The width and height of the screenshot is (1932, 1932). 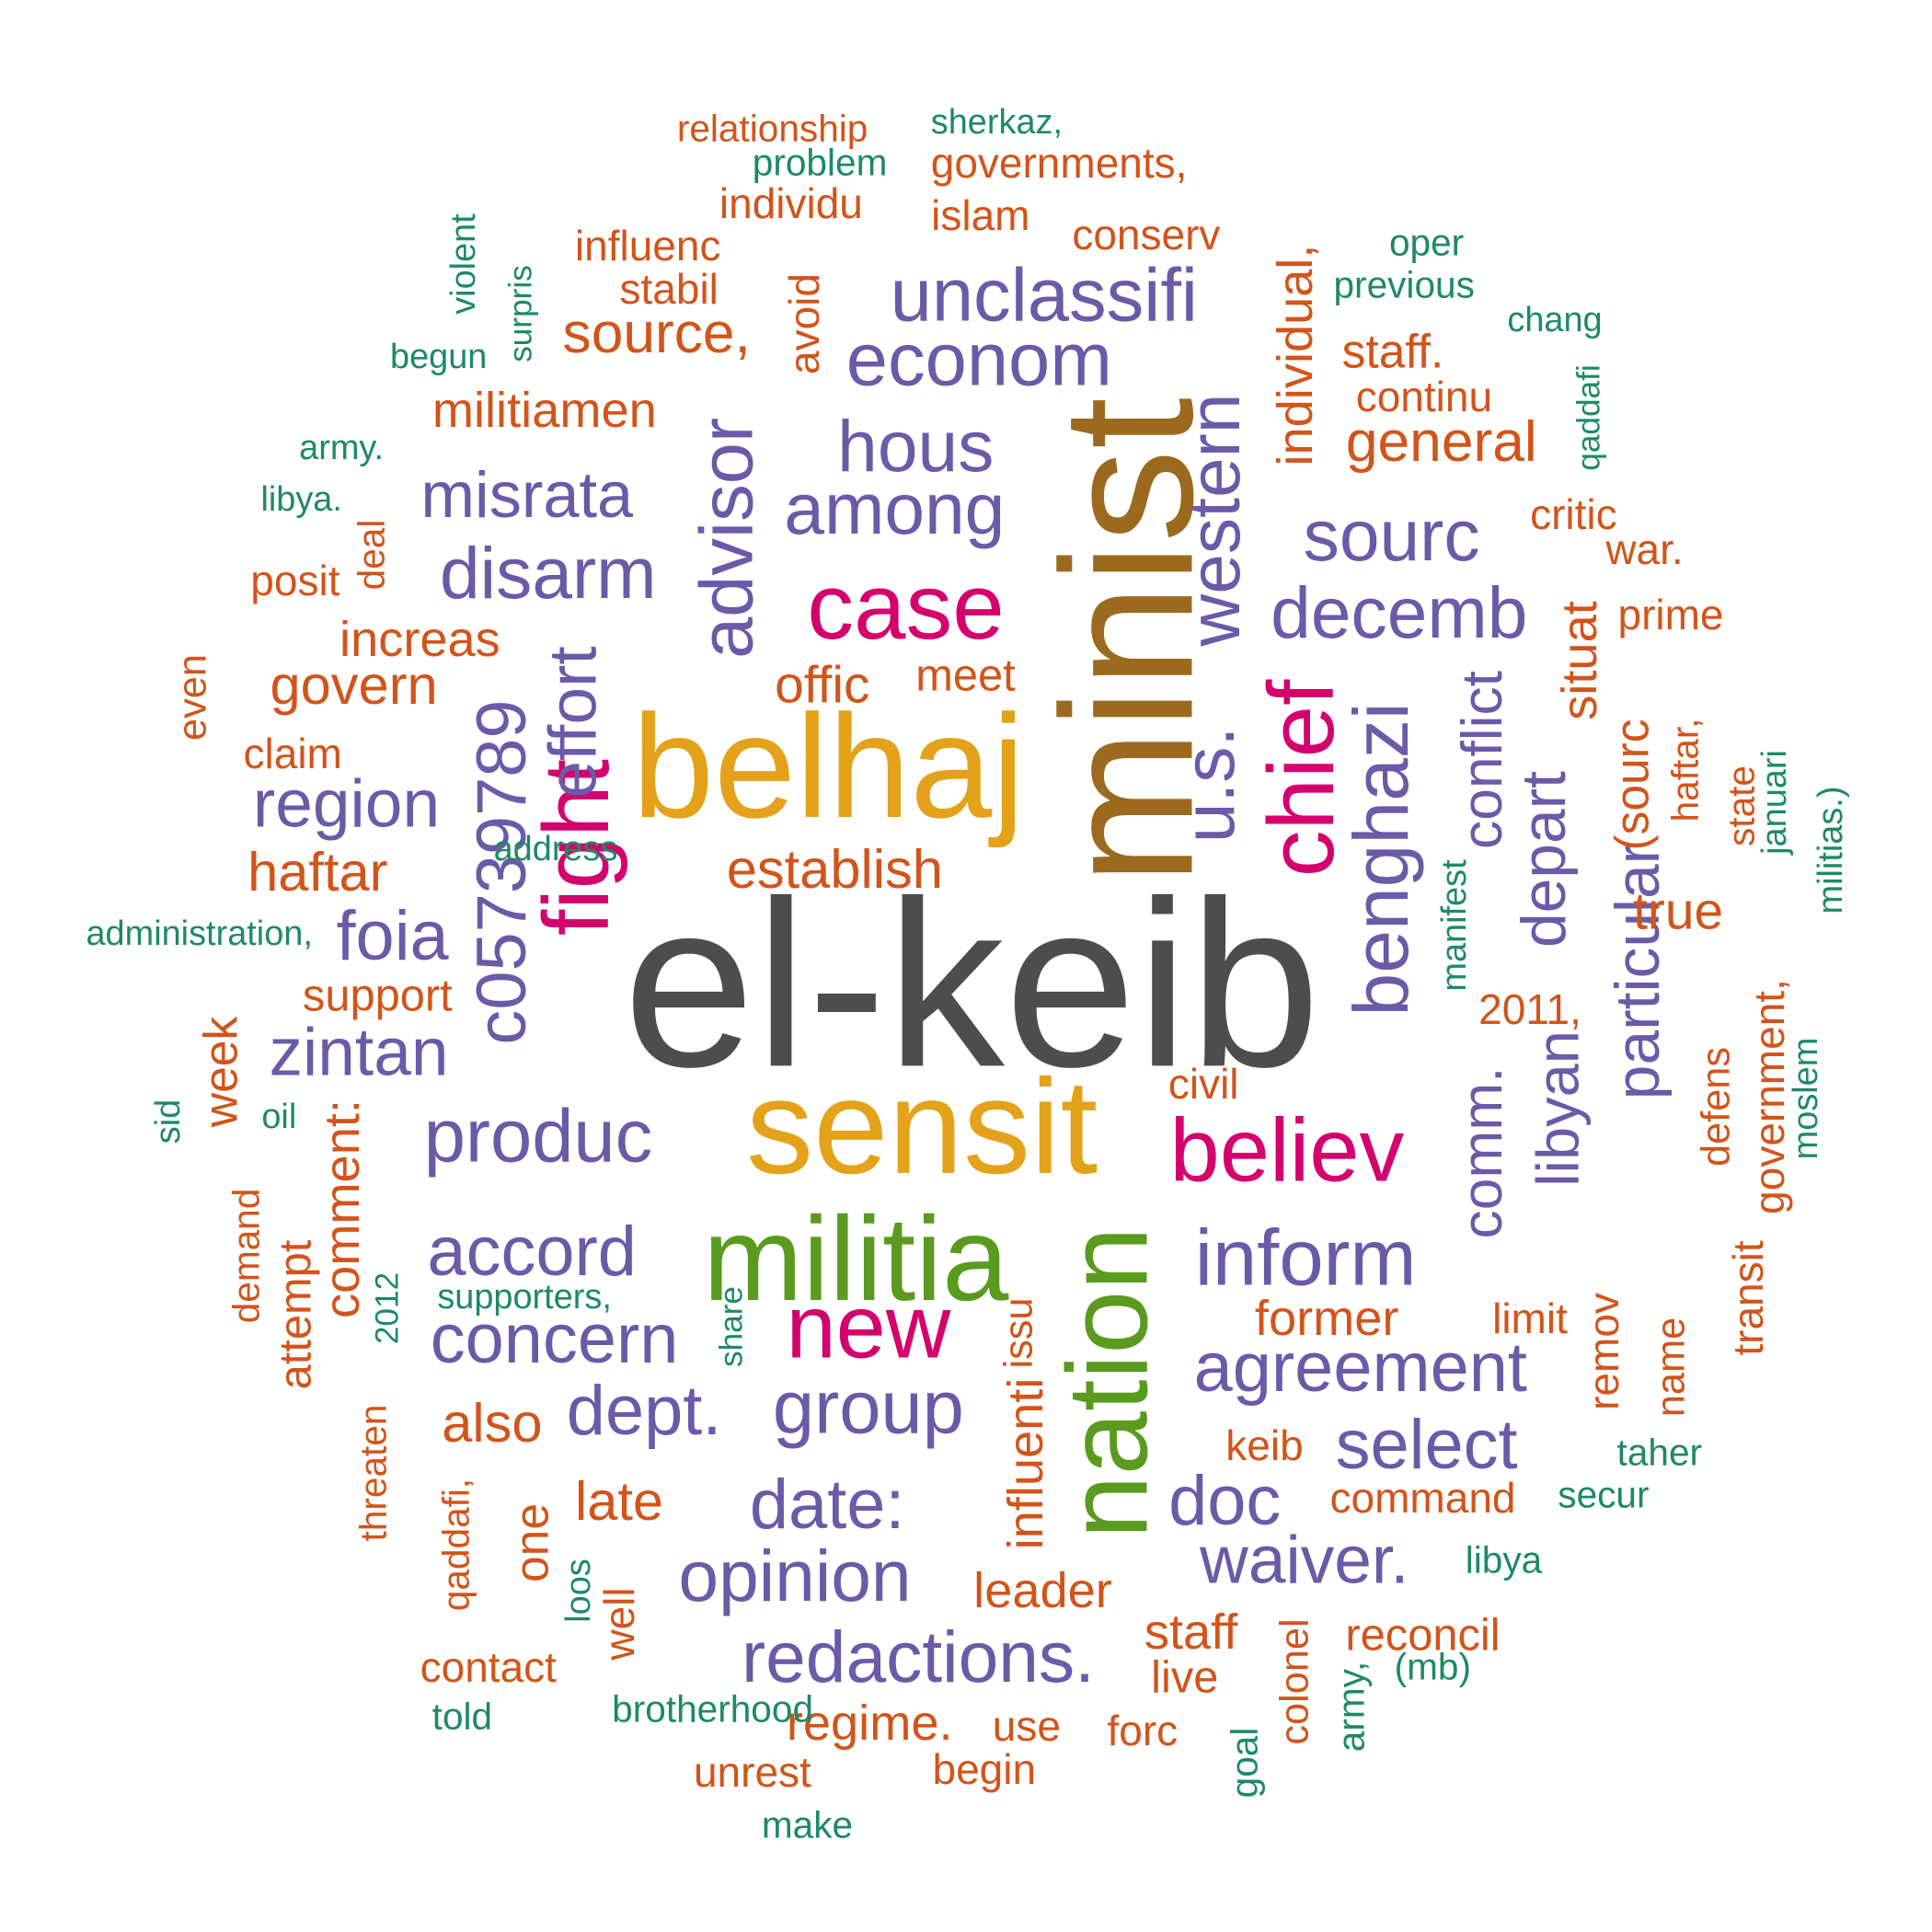 I want to click on word-unclassifi-15: unclassifi, so click(x=1044, y=295).